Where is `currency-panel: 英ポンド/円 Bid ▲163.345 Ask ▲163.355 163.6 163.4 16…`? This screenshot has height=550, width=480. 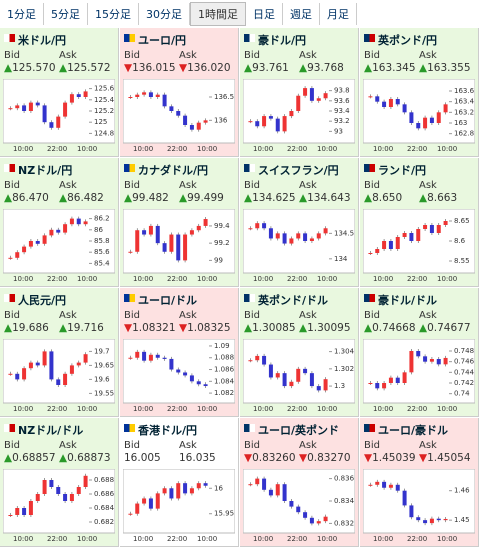
currency-panel: 英ポンド/円 Bid ▲163.345 Ask ▲163.355 163.6 163.4 16… is located at coordinates (419, 92).